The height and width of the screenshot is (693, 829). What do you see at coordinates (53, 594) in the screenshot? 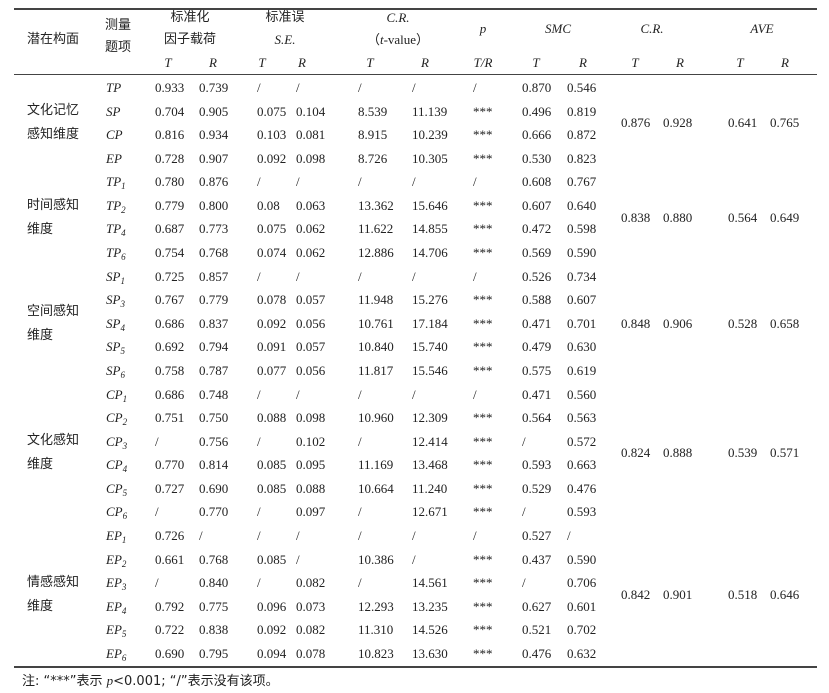
I see `construct-label: 情感感知维度` at bounding box center [53, 594].